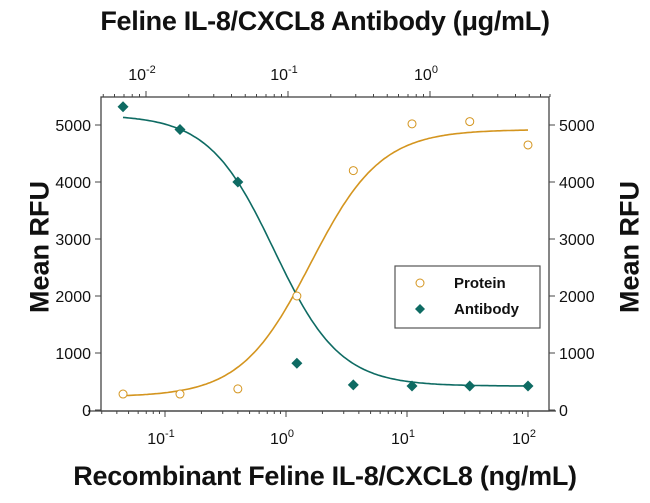 The image size is (650, 503). What do you see at coordinates (420, 283) in the screenshot?
I see `legend-protein-marker` at bounding box center [420, 283].